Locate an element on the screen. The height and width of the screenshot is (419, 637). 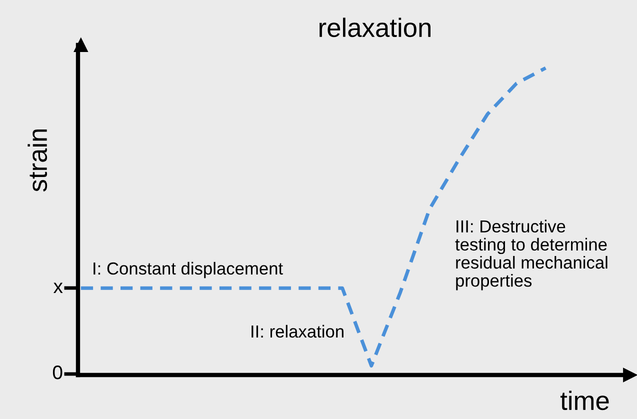
text: 0 is located at coordinates (57, 372).